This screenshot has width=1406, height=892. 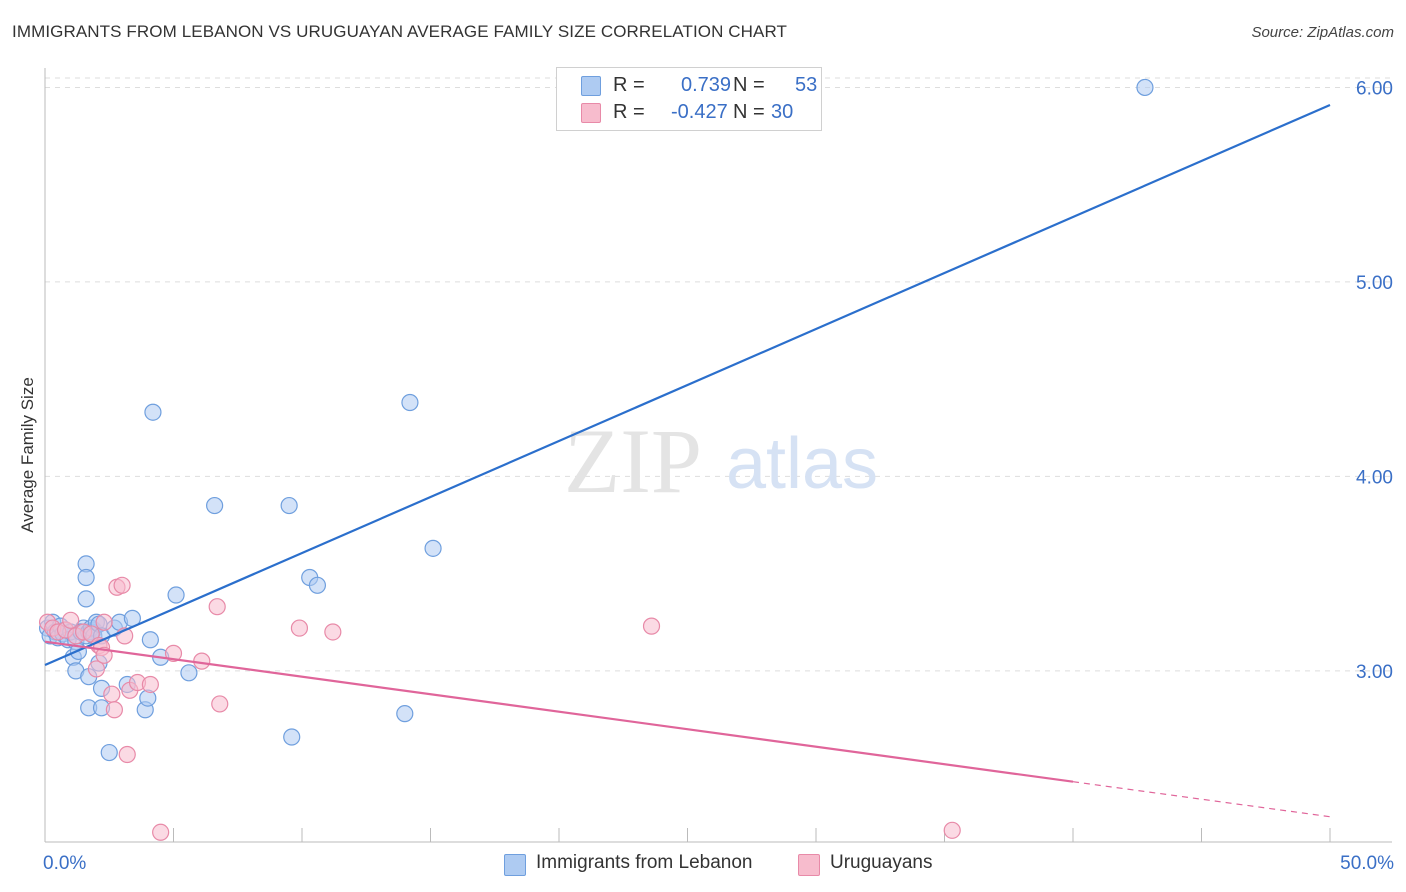 What do you see at coordinates (1374, 672) in the screenshot?
I see `y-tick-label: 3.00` at bounding box center [1374, 672].